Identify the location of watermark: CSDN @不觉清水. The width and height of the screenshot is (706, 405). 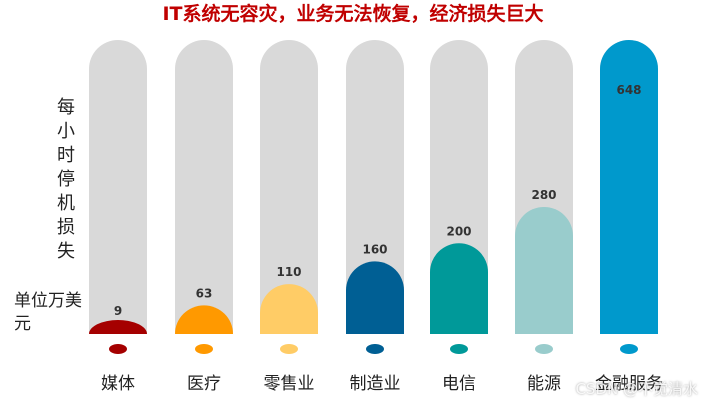
(636, 389).